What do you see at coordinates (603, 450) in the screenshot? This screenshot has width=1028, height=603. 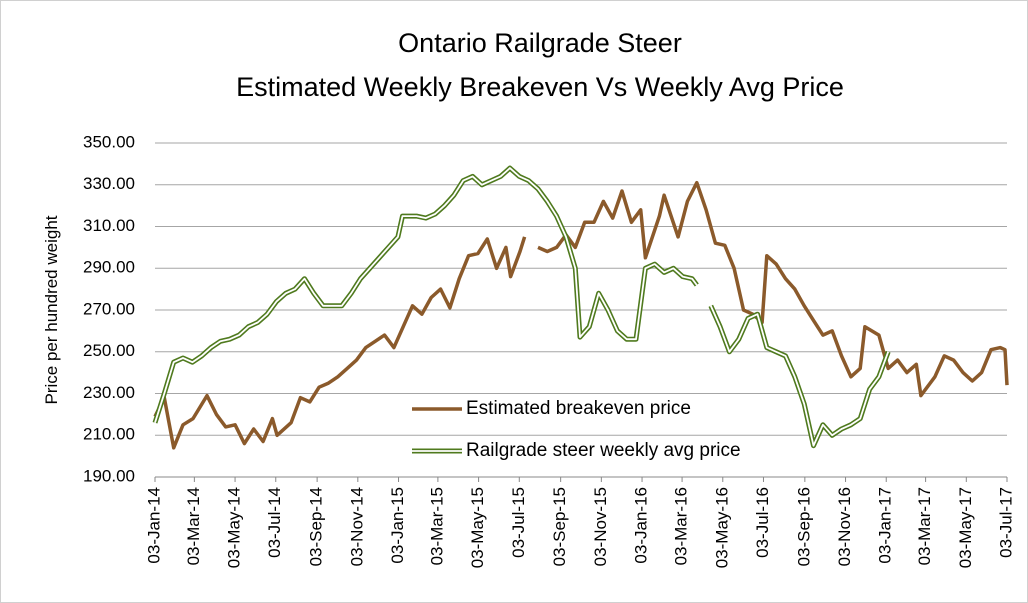 I see `legend-label: Railgrade steer weekly avg price` at bounding box center [603, 450].